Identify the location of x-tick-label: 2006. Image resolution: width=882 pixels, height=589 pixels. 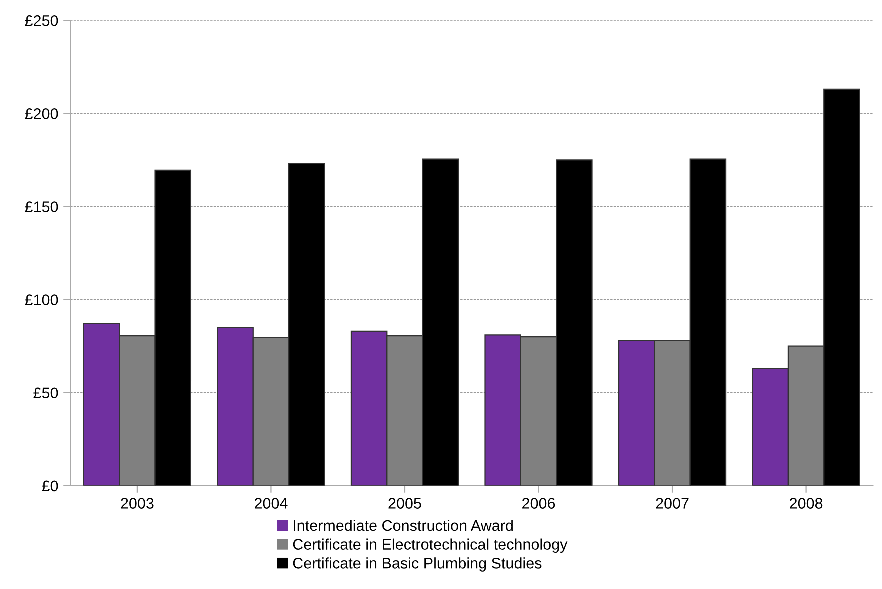
(539, 503).